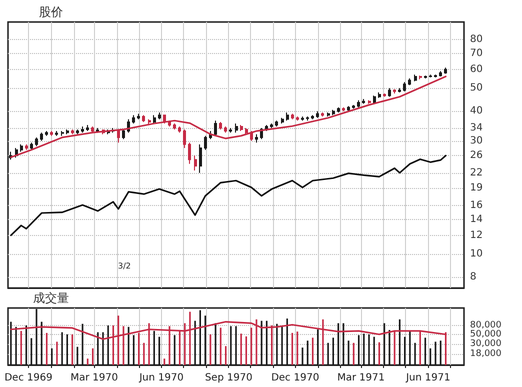 The width and height of the screenshot is (522, 387). I want to click on y-tick-label: 12, so click(476, 235).